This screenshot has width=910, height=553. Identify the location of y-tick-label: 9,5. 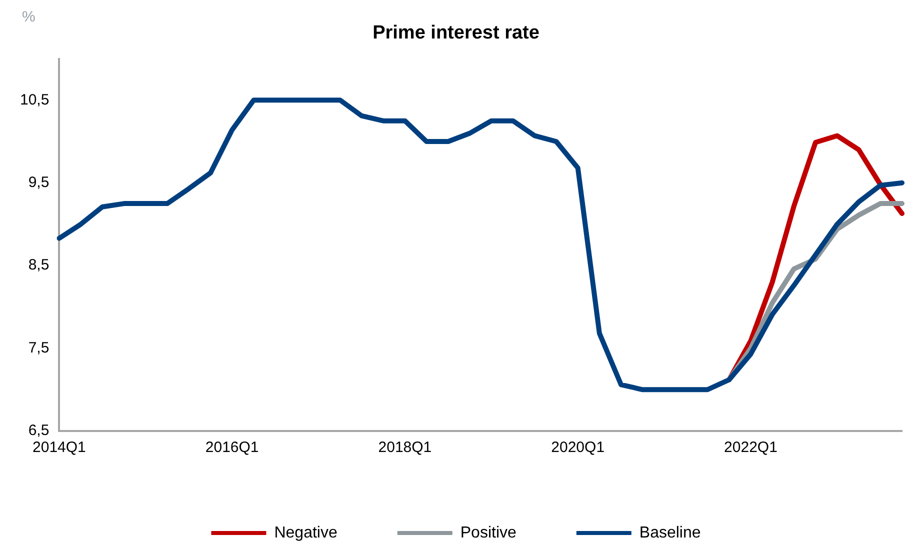
(39, 183).